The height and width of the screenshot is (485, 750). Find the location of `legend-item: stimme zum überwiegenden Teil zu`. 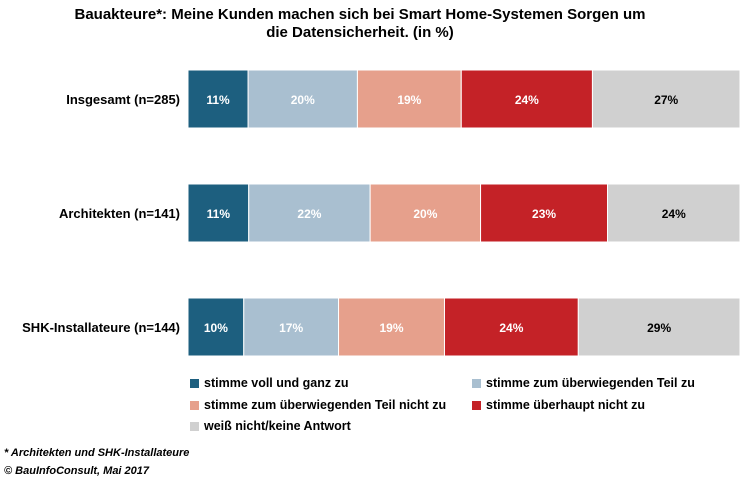

legend-item: stimme zum überwiegenden Teil zu is located at coordinates (583, 383).